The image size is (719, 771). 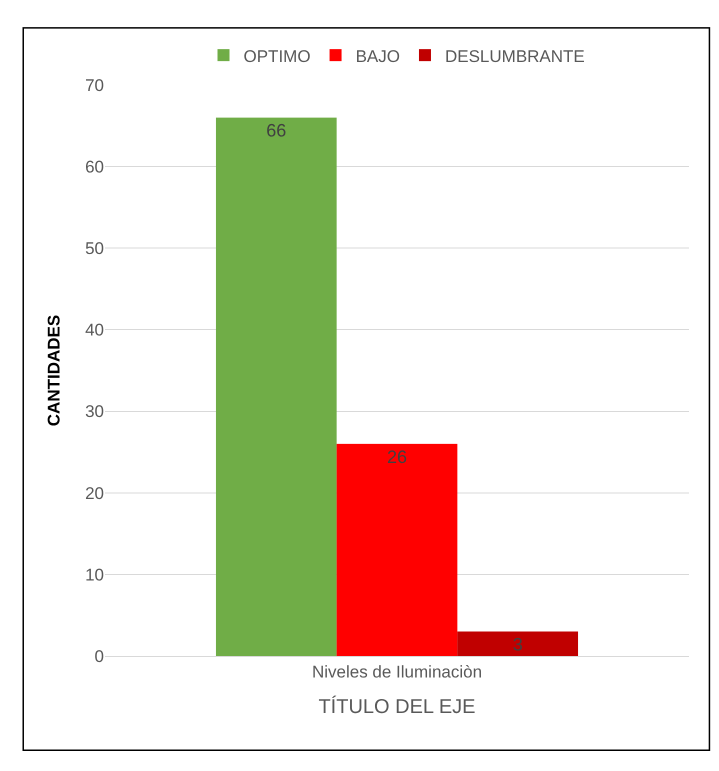 I want to click on y-axis-title: CANTIDADES, so click(x=54, y=370).